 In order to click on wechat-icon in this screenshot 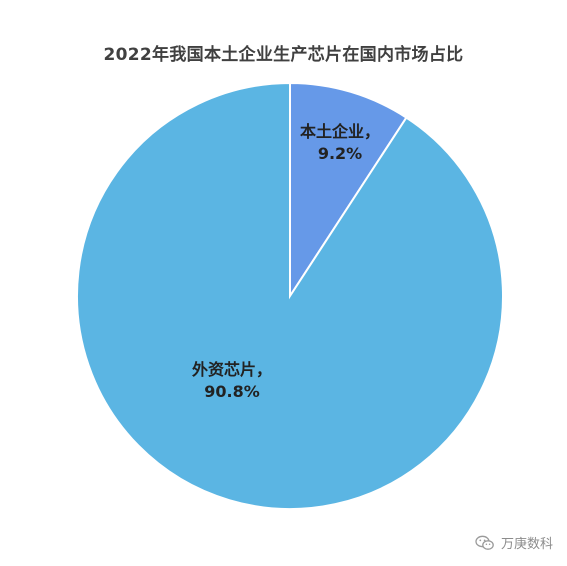, I will do `click(484, 542)`.